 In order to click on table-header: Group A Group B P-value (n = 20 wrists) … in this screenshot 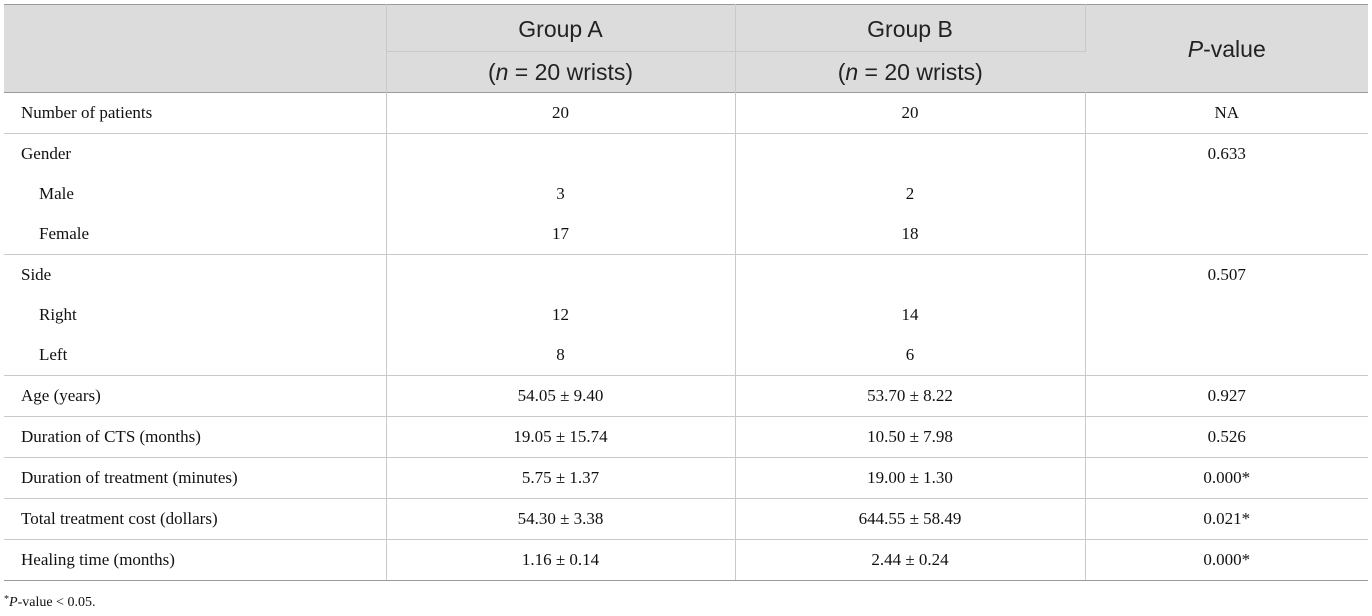, I will do `click(686, 48)`.